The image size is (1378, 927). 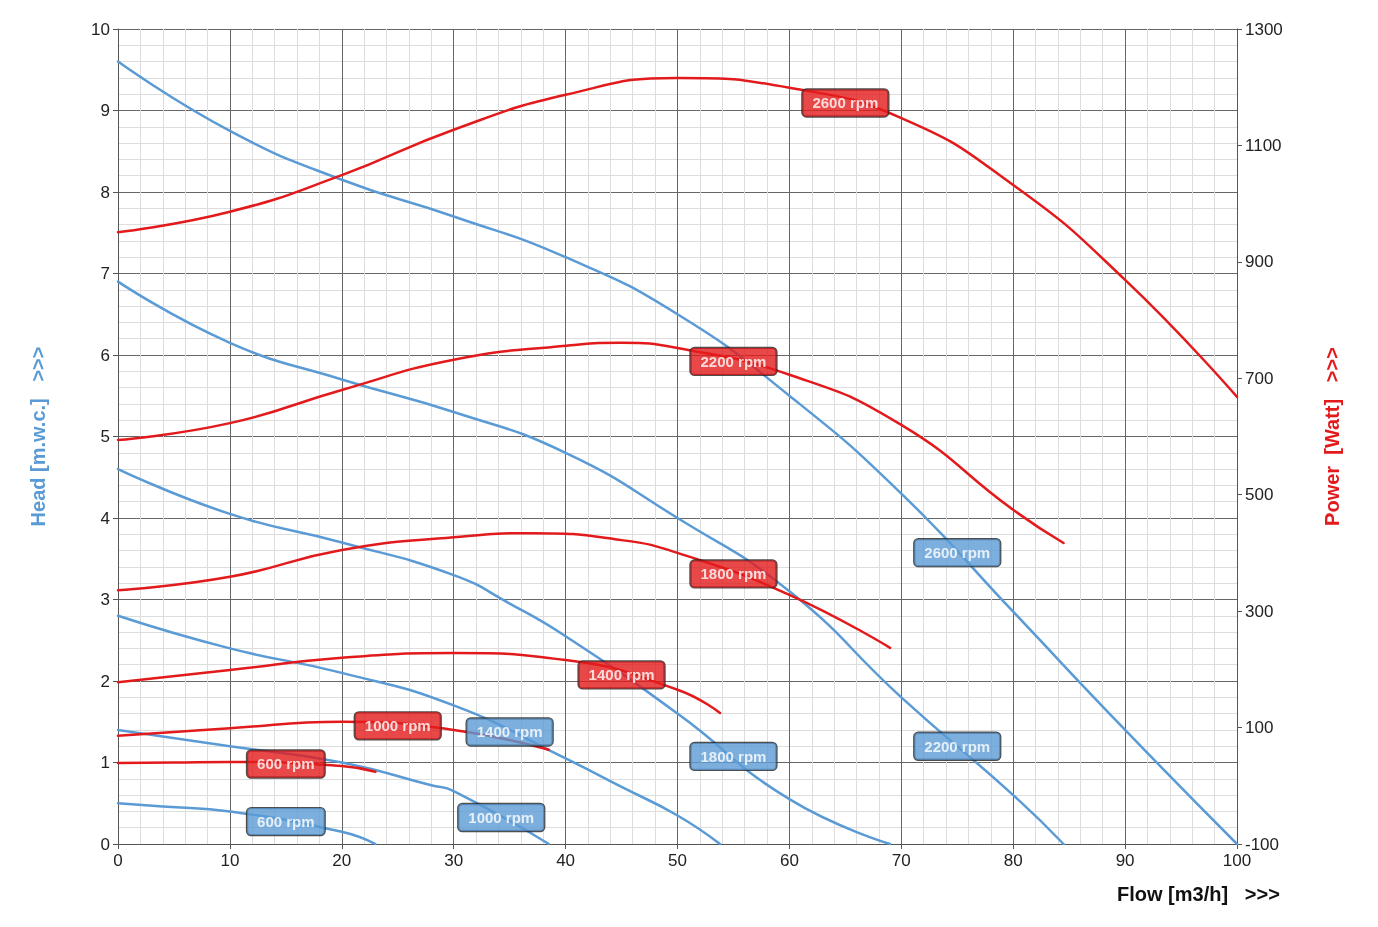 I want to click on y-tick-label: 6, so click(x=105, y=355).